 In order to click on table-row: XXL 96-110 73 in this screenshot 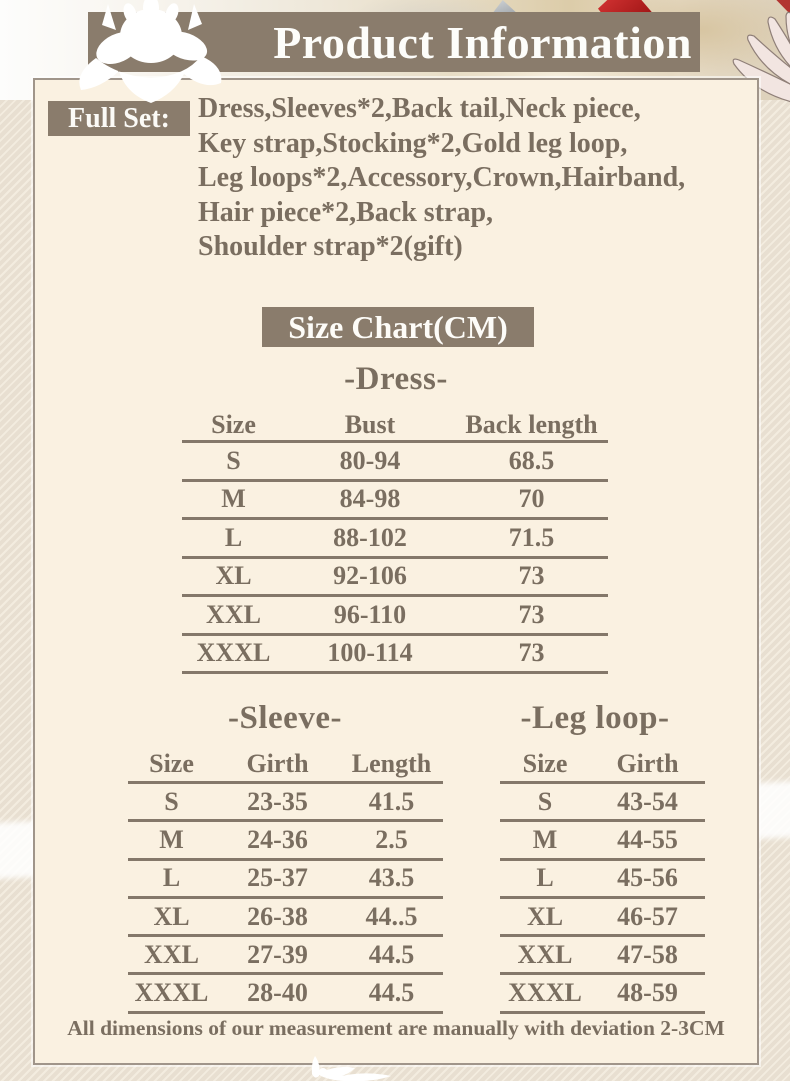, I will do `click(395, 616)`.